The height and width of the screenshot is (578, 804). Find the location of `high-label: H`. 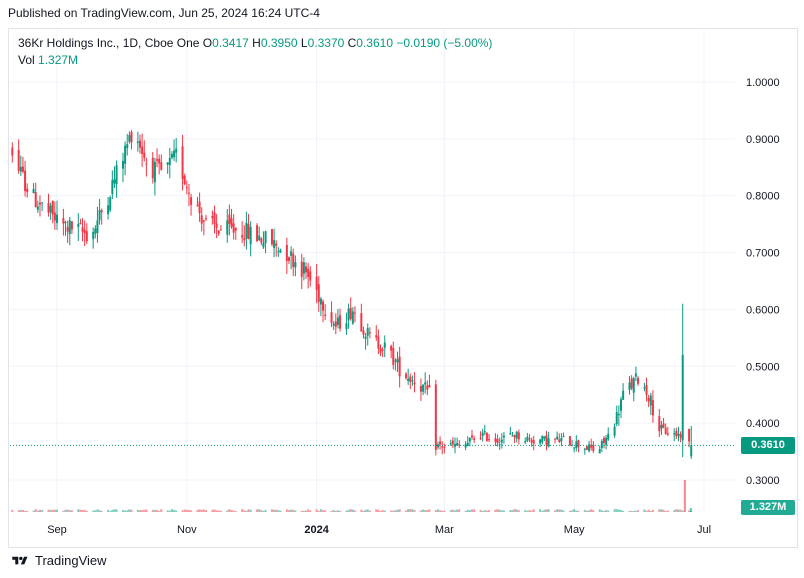

high-label: H is located at coordinates (256, 43).